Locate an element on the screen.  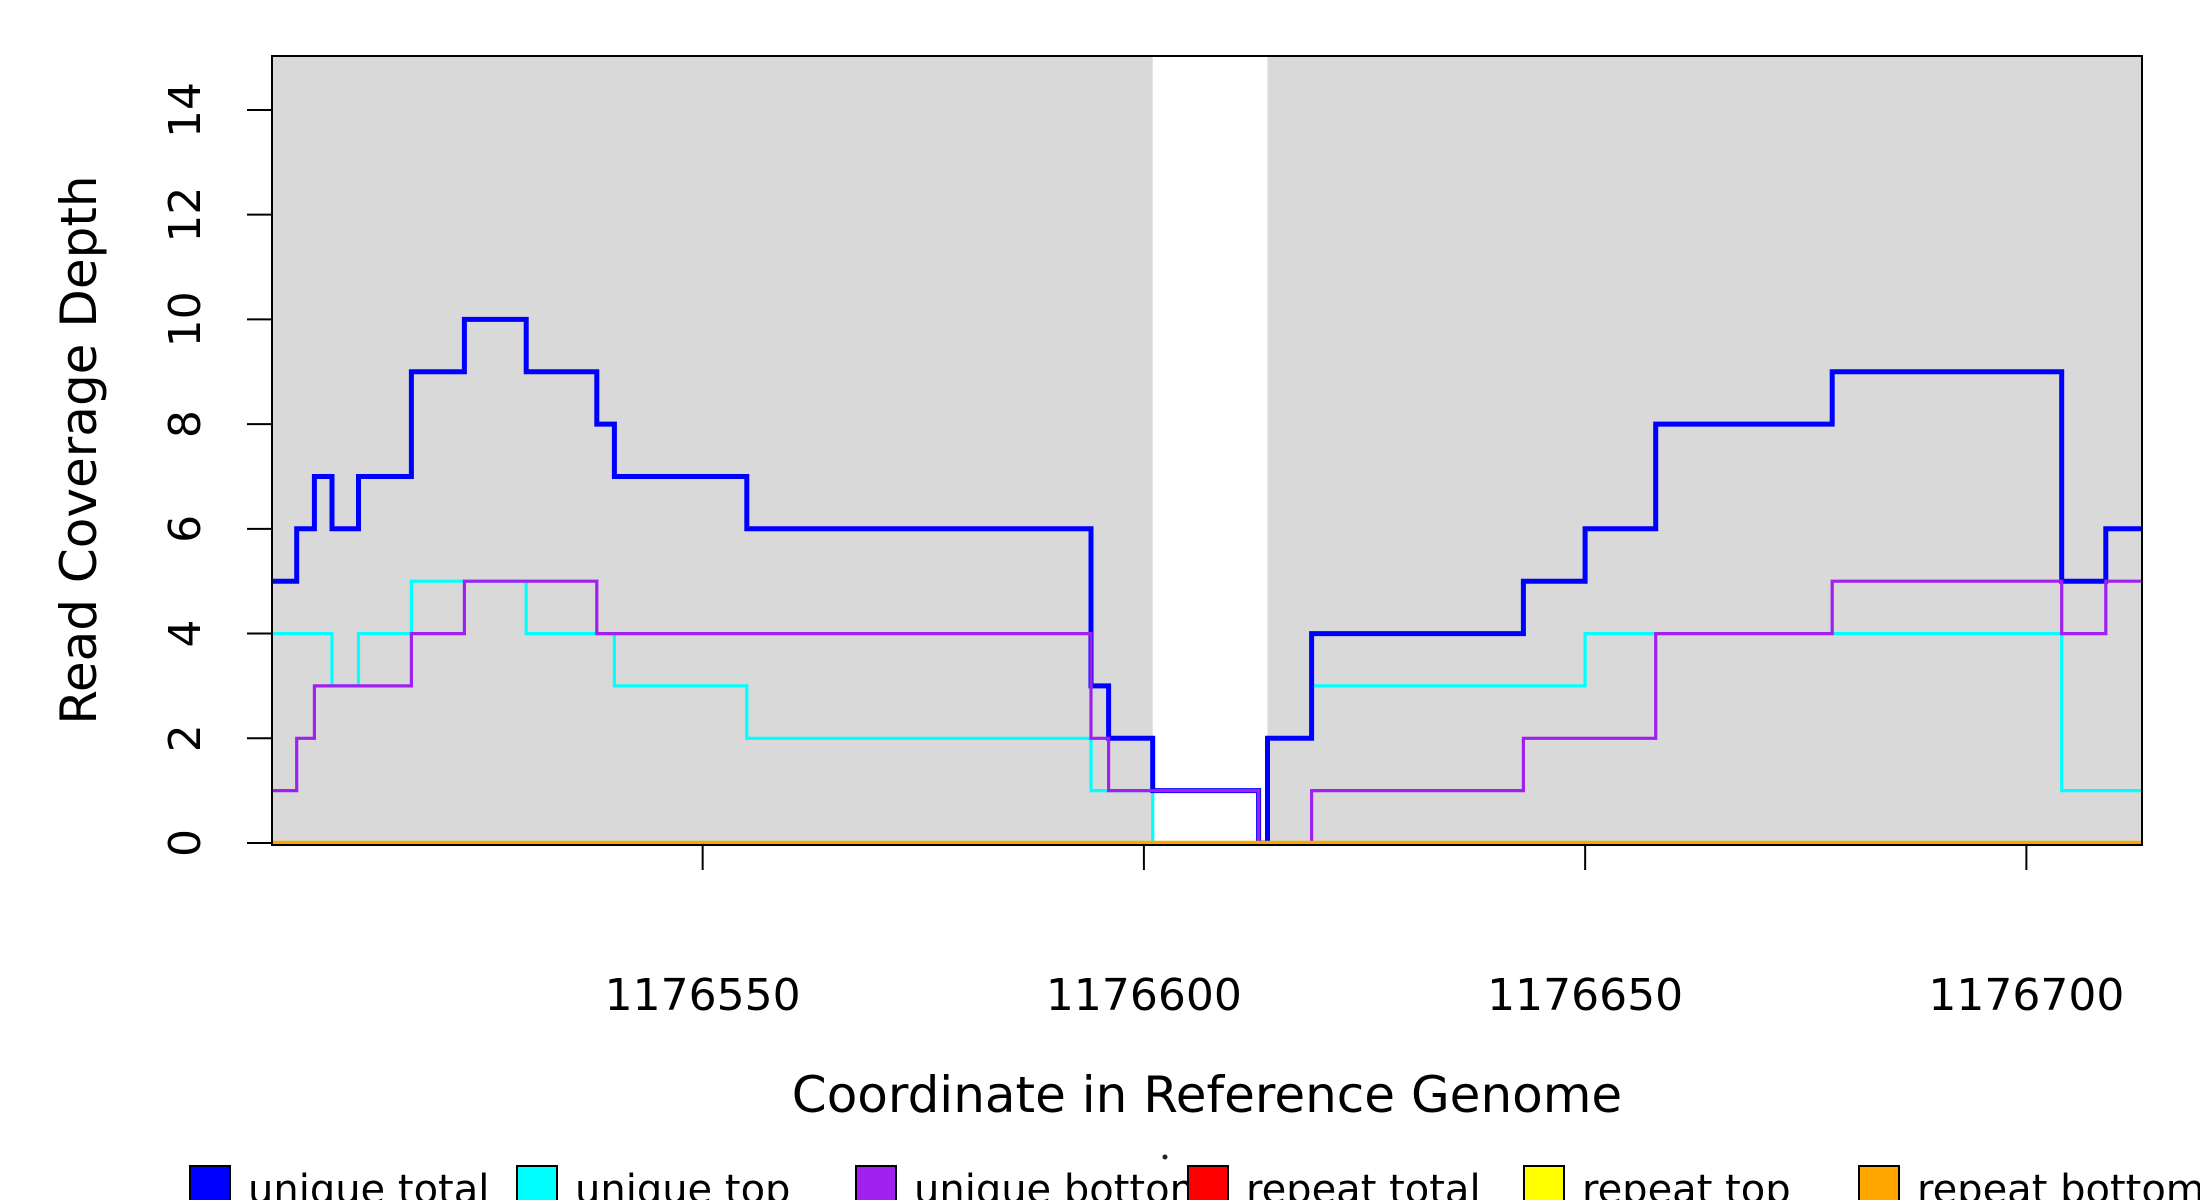
legend-item-repeat-bottom: repeat bottom is located at coordinates (2029, 1182).